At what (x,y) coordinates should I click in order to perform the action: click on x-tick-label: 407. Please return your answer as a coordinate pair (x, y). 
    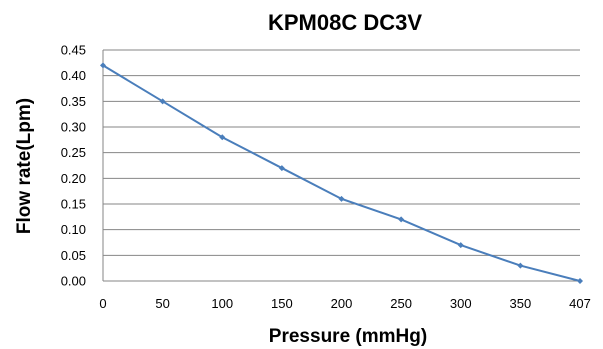
    Looking at the image, I should click on (580, 303).